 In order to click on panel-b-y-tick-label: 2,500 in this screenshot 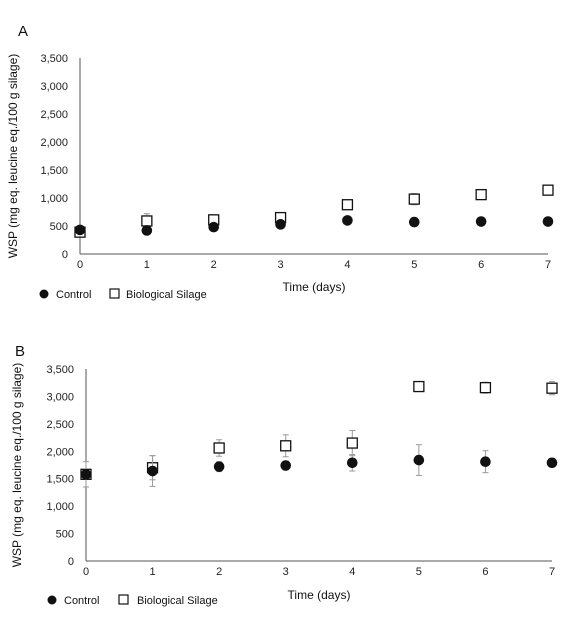, I will do `click(60, 425)`.